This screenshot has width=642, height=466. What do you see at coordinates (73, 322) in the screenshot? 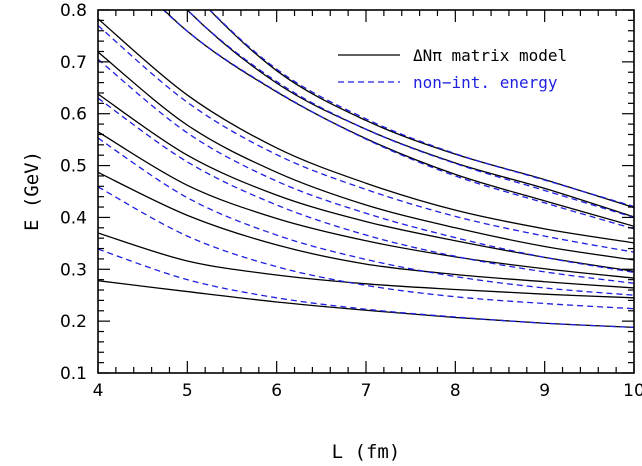
I see `y-tick-label: 0.2` at bounding box center [73, 322].